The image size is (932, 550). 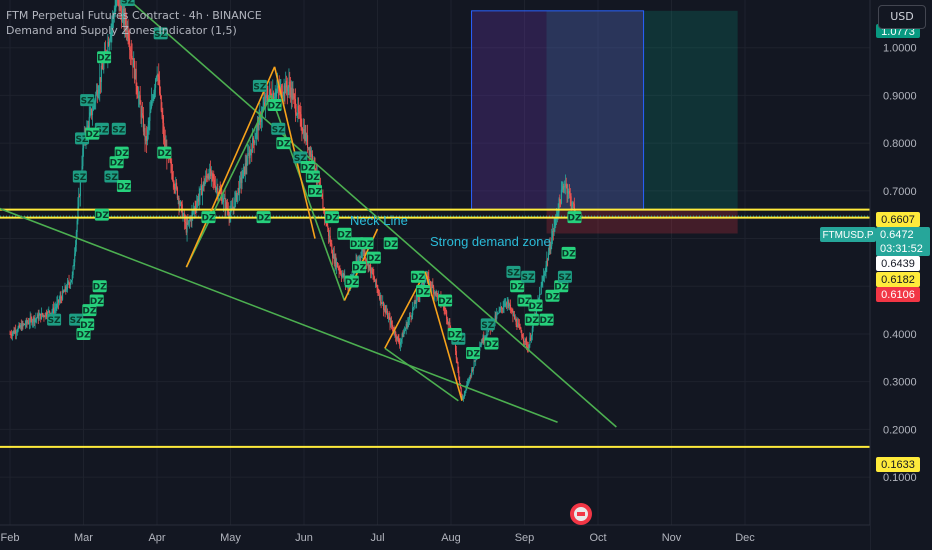 I want to click on indicator-line: Demand and Supply Zones Indicator (1,5), so click(x=121, y=30).